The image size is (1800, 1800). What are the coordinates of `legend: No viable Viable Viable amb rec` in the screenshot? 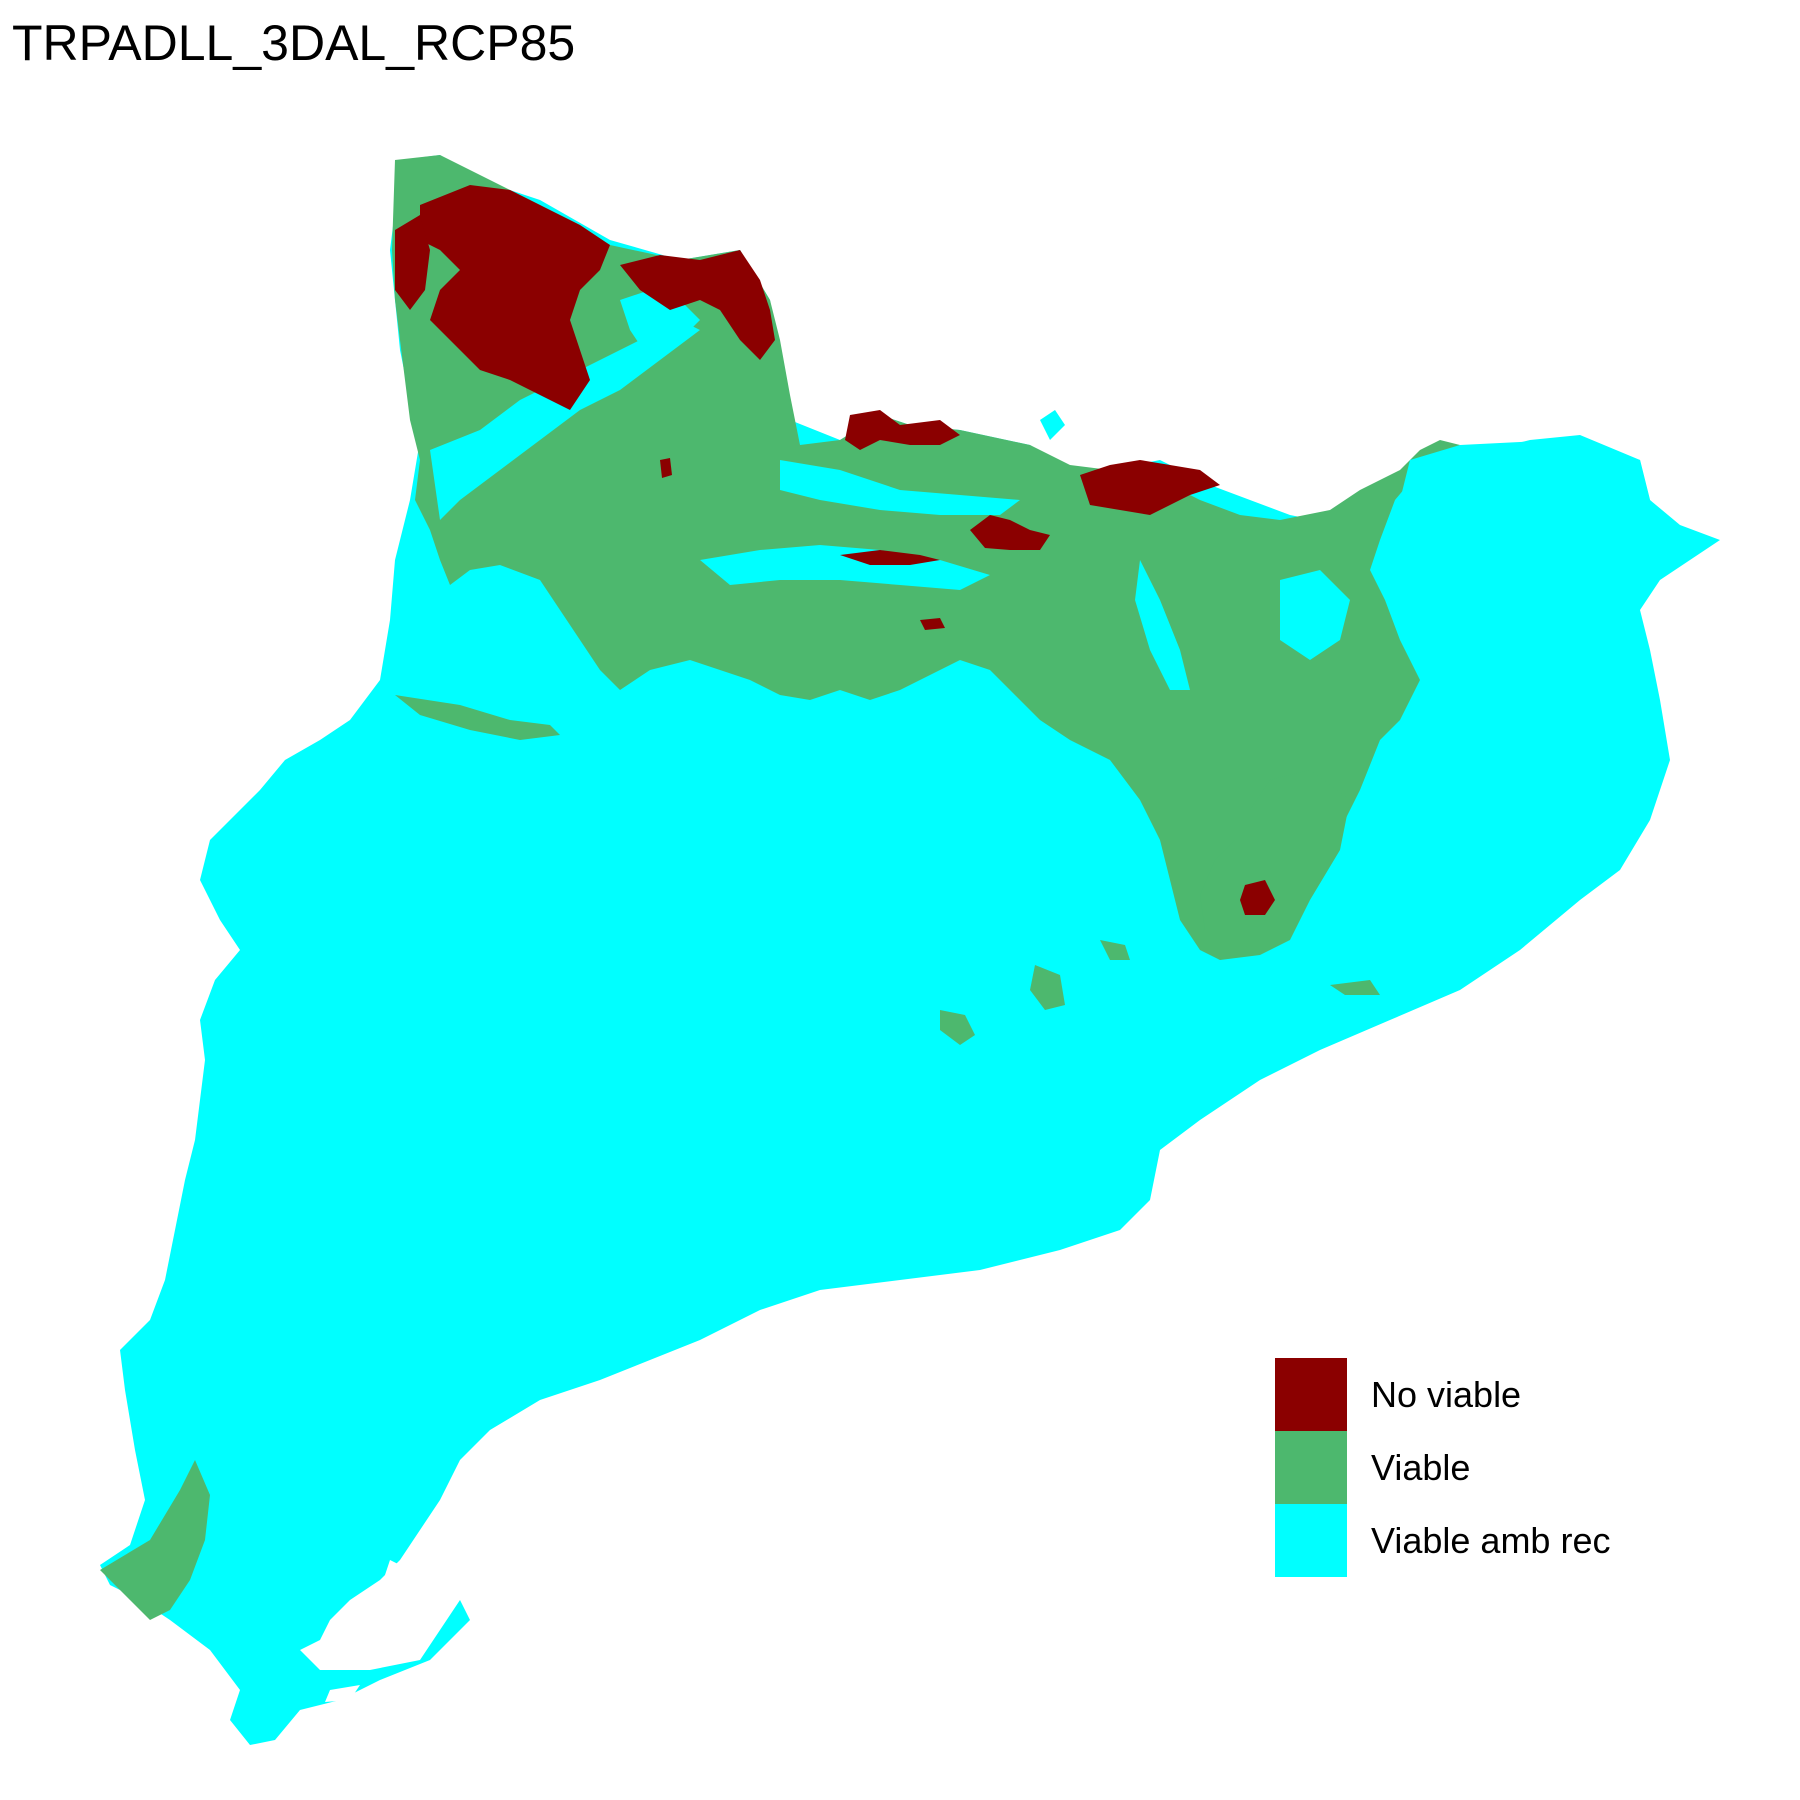 It's located at (1442, 1467).